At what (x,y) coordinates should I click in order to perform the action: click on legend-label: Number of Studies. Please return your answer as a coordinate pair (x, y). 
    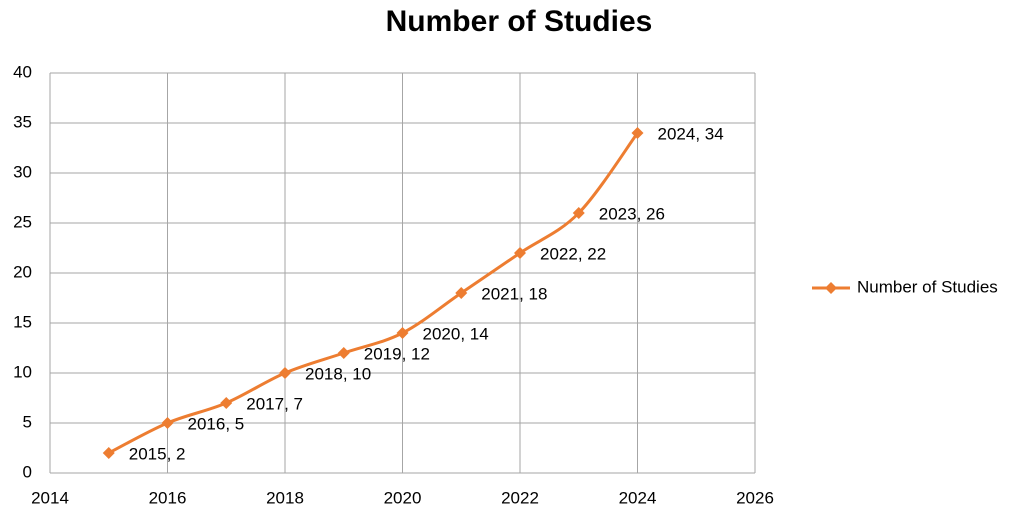
    Looking at the image, I should click on (927, 286).